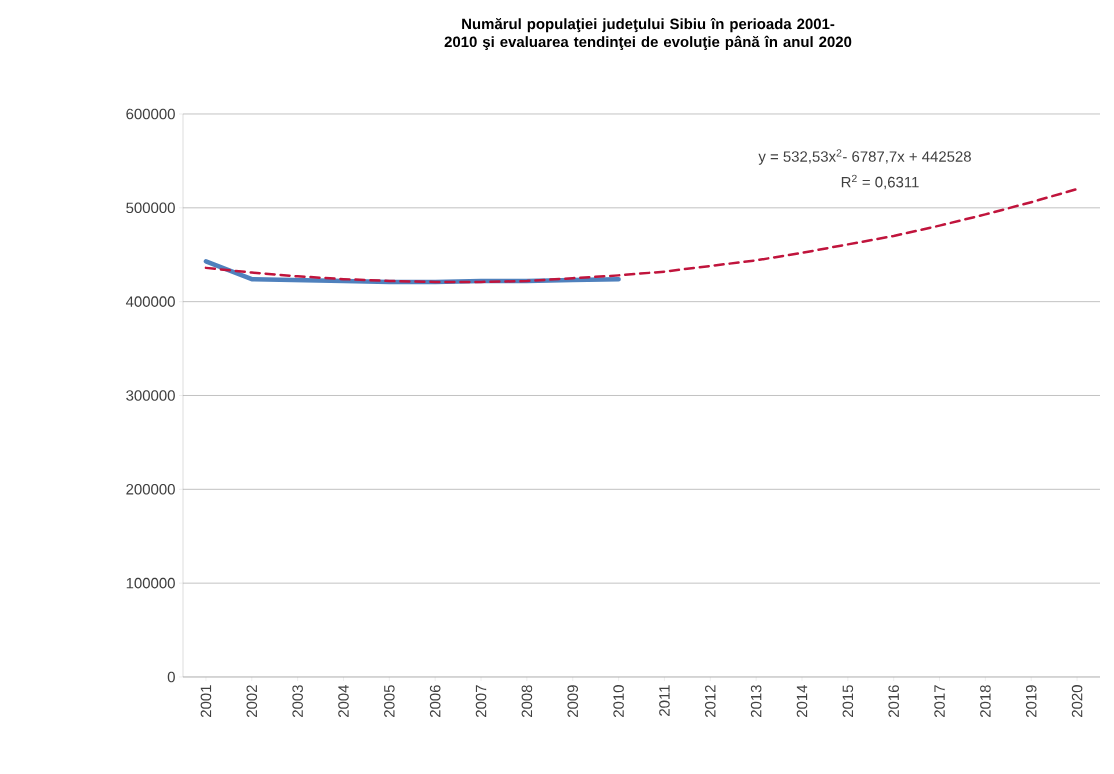  Describe the element at coordinates (573, 701) in the screenshot. I see `x-tick-label: 2009` at that location.